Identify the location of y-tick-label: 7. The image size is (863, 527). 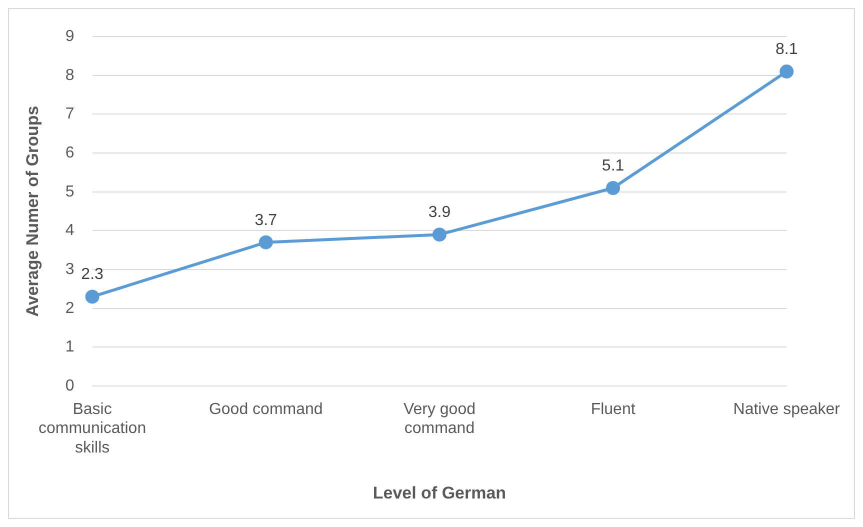
(69, 114).